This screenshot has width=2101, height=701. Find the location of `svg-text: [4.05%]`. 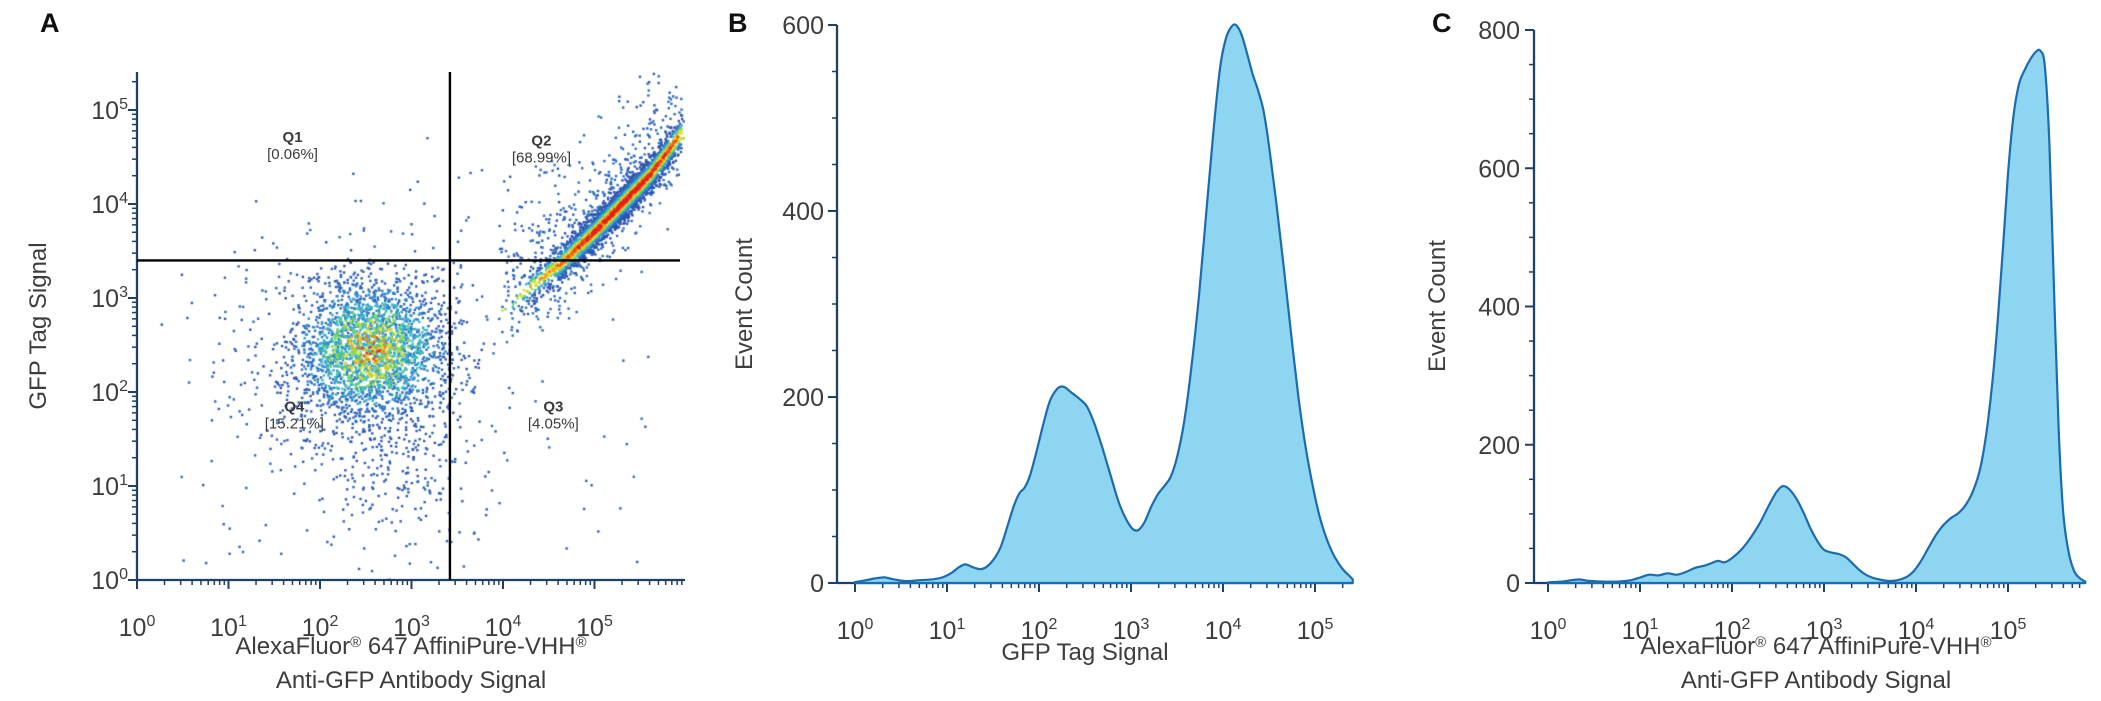

svg-text: [4.05%] is located at coordinates (553, 424).